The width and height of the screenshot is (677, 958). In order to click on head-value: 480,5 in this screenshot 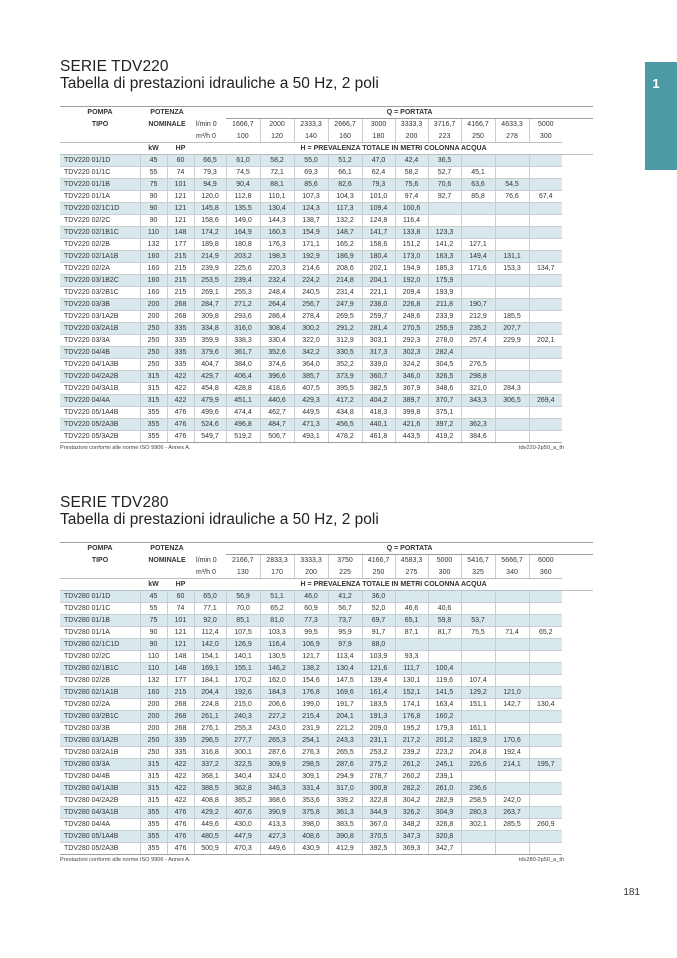, I will do `click(210, 836)`.